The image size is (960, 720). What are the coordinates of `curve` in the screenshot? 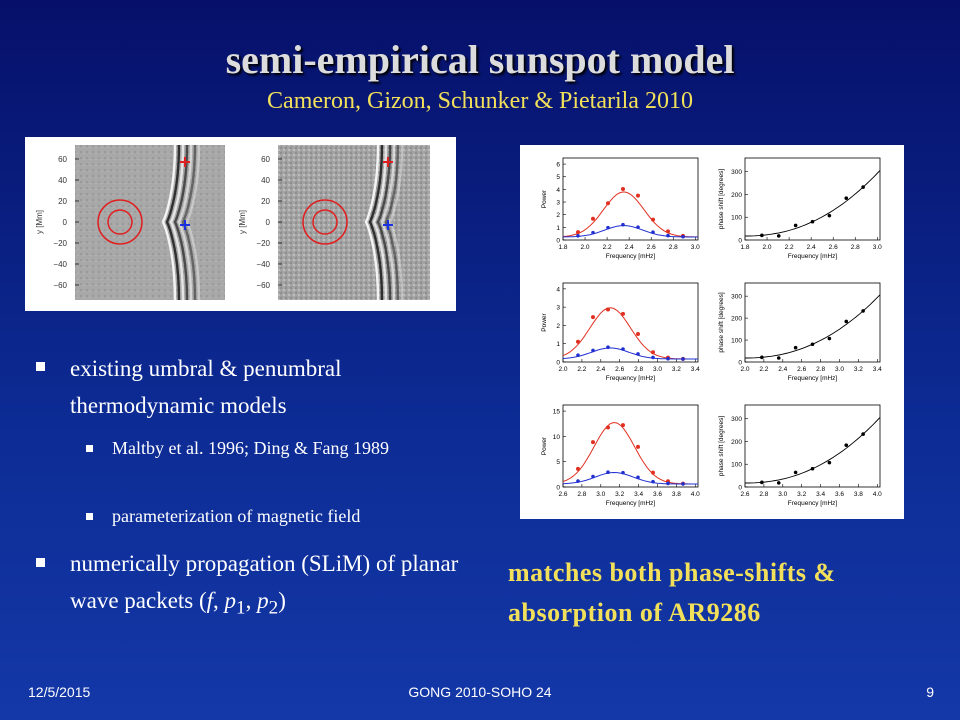 It's located at (630, 453).